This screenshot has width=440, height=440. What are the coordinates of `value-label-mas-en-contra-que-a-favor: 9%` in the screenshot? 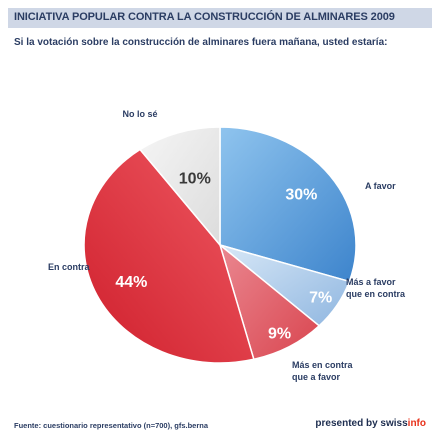 It's located at (279, 333).